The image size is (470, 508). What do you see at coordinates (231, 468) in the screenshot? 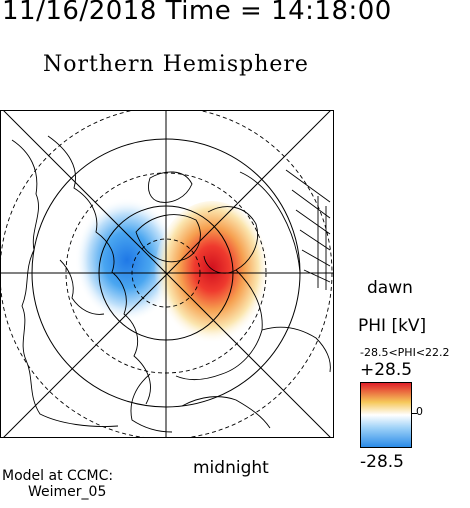
I see `midnight-label: midnight` at bounding box center [231, 468].